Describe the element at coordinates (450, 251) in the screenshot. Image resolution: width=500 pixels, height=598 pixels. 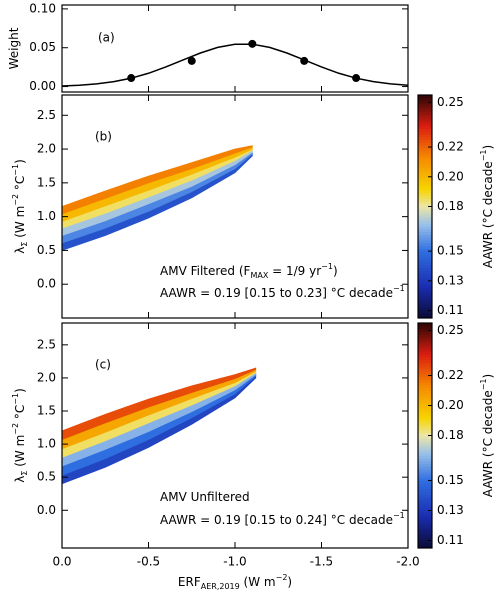
I see `colorbar-tick-label: 0.15` at that location.